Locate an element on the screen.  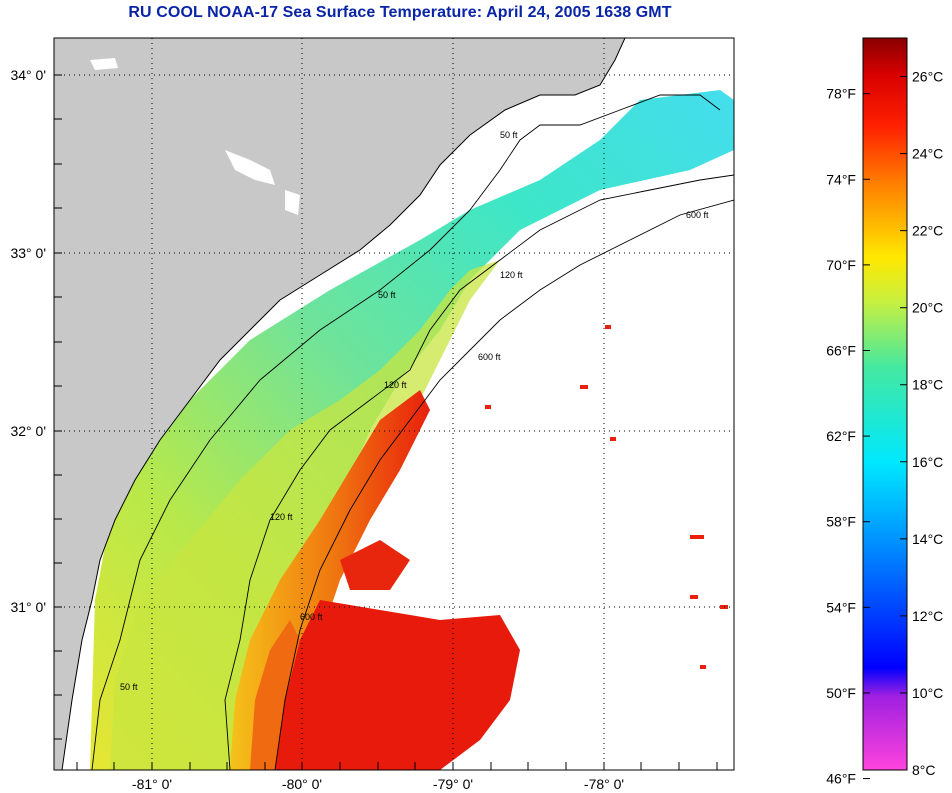
colorbar-fahrenheit-label: 78°F is located at coordinates (841, 94).